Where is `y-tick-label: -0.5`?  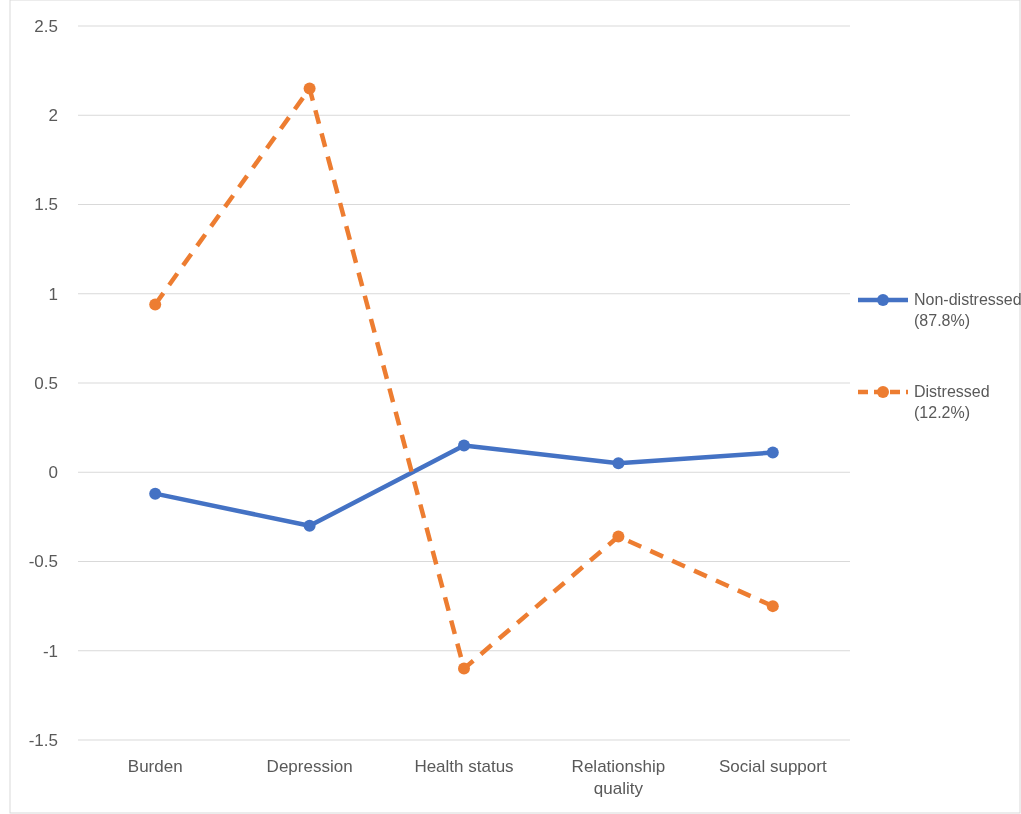 y-tick-label: -0.5 is located at coordinates (43, 562).